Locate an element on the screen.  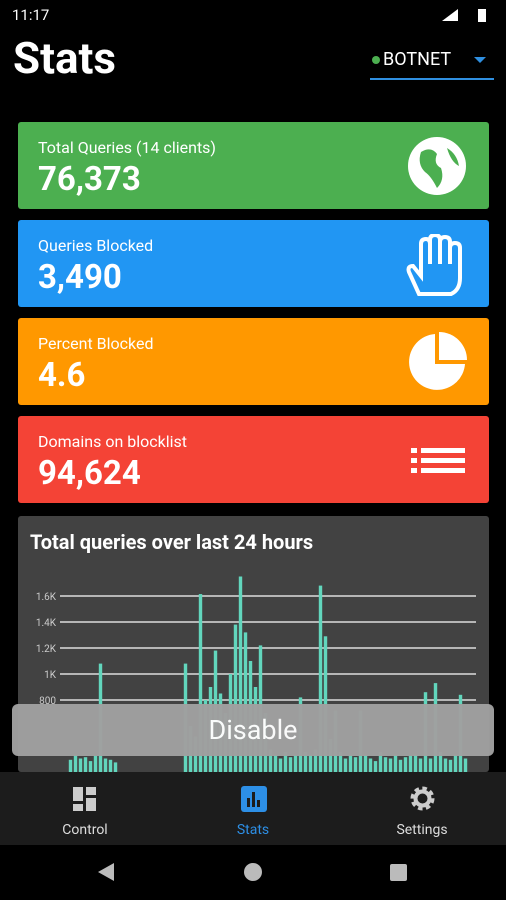
y-tick-label: 1.4K is located at coordinates (46, 623).